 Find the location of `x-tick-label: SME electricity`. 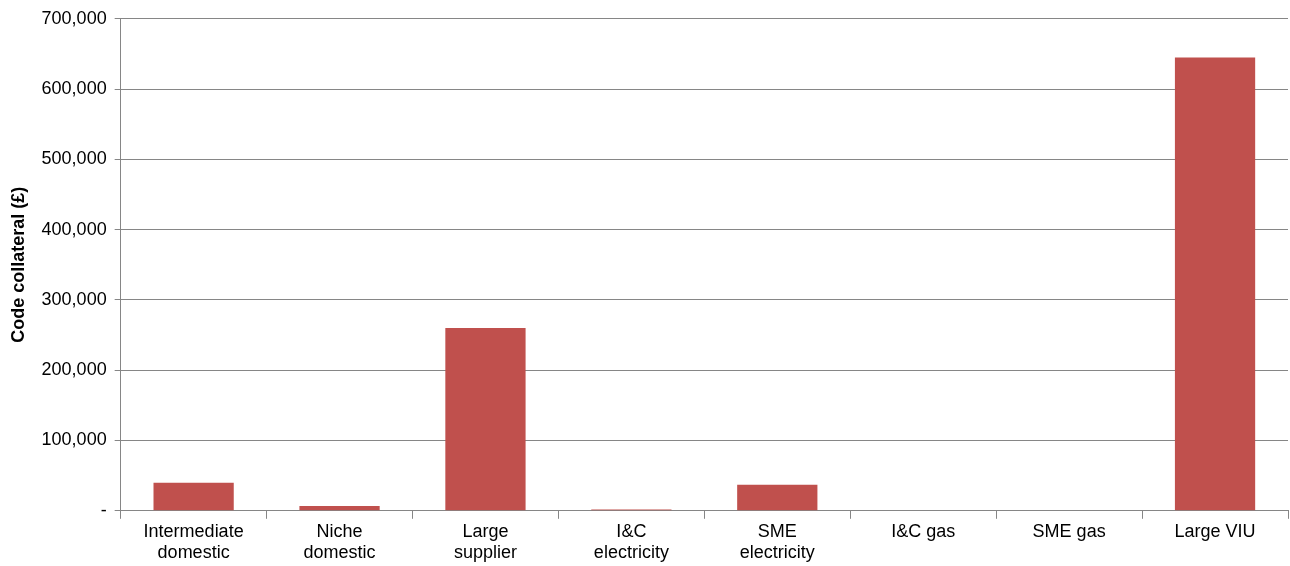

x-tick-label: SME electricity is located at coordinates (777, 541).